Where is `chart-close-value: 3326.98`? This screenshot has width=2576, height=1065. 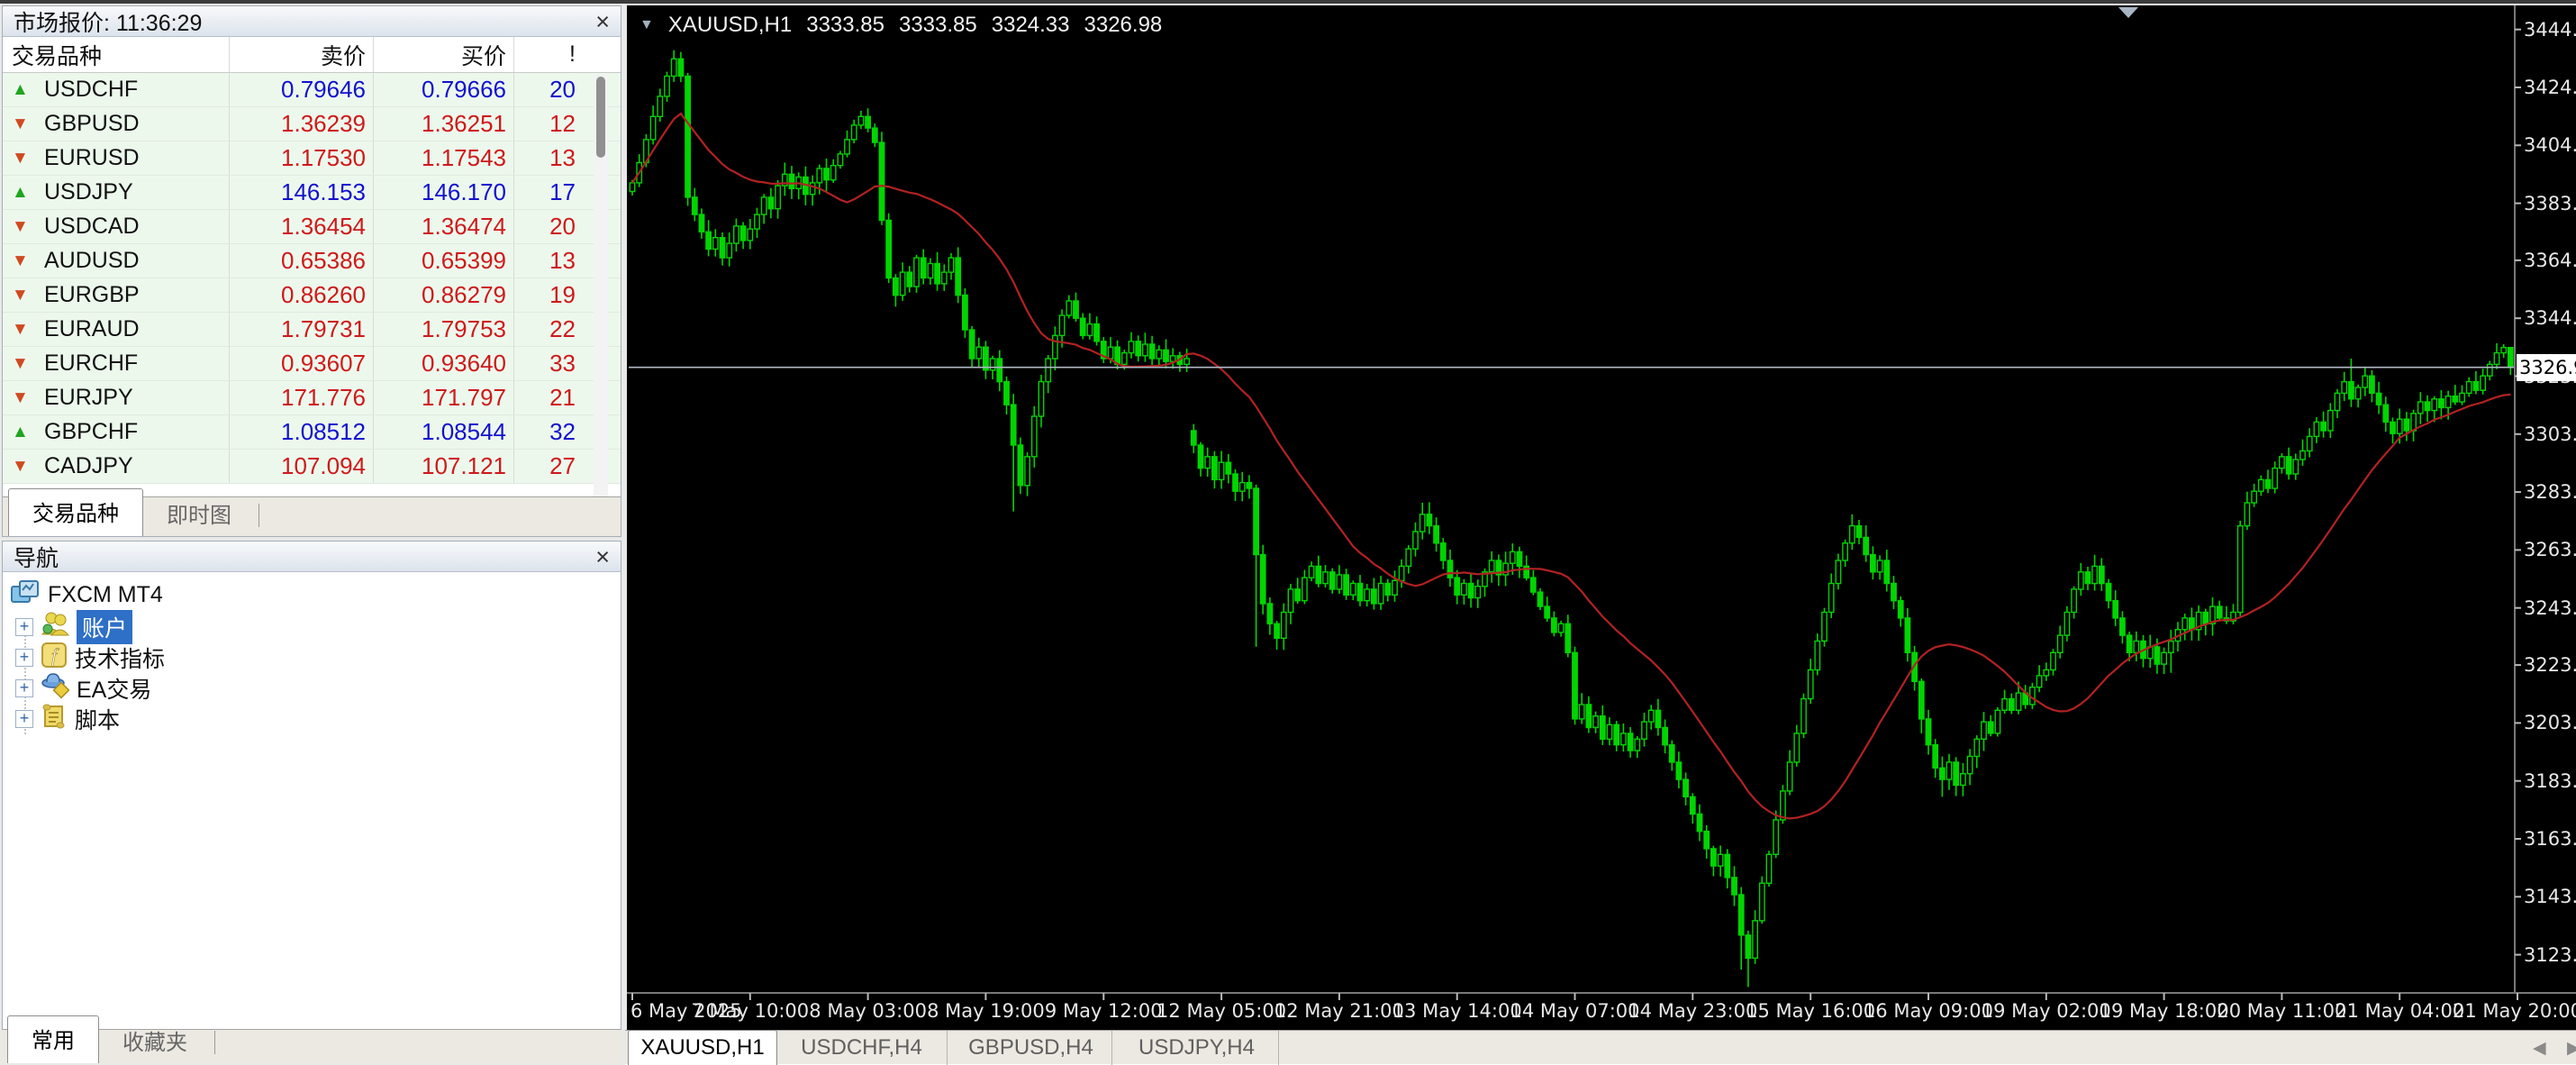 chart-close-value: 3326.98 is located at coordinates (1124, 25).